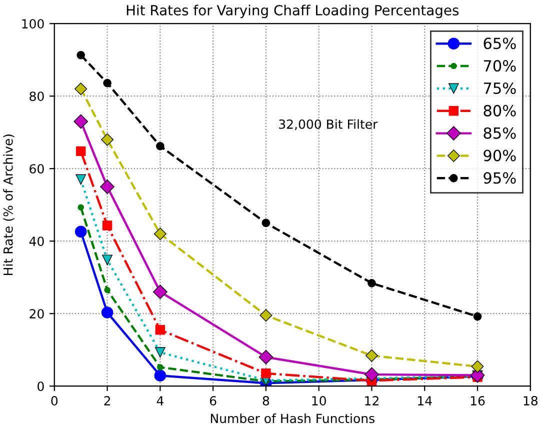 This screenshot has width=544, height=429. I want to click on chart-title: Hit Rates for Varying Chaff Loading Percentages, so click(292, 11).